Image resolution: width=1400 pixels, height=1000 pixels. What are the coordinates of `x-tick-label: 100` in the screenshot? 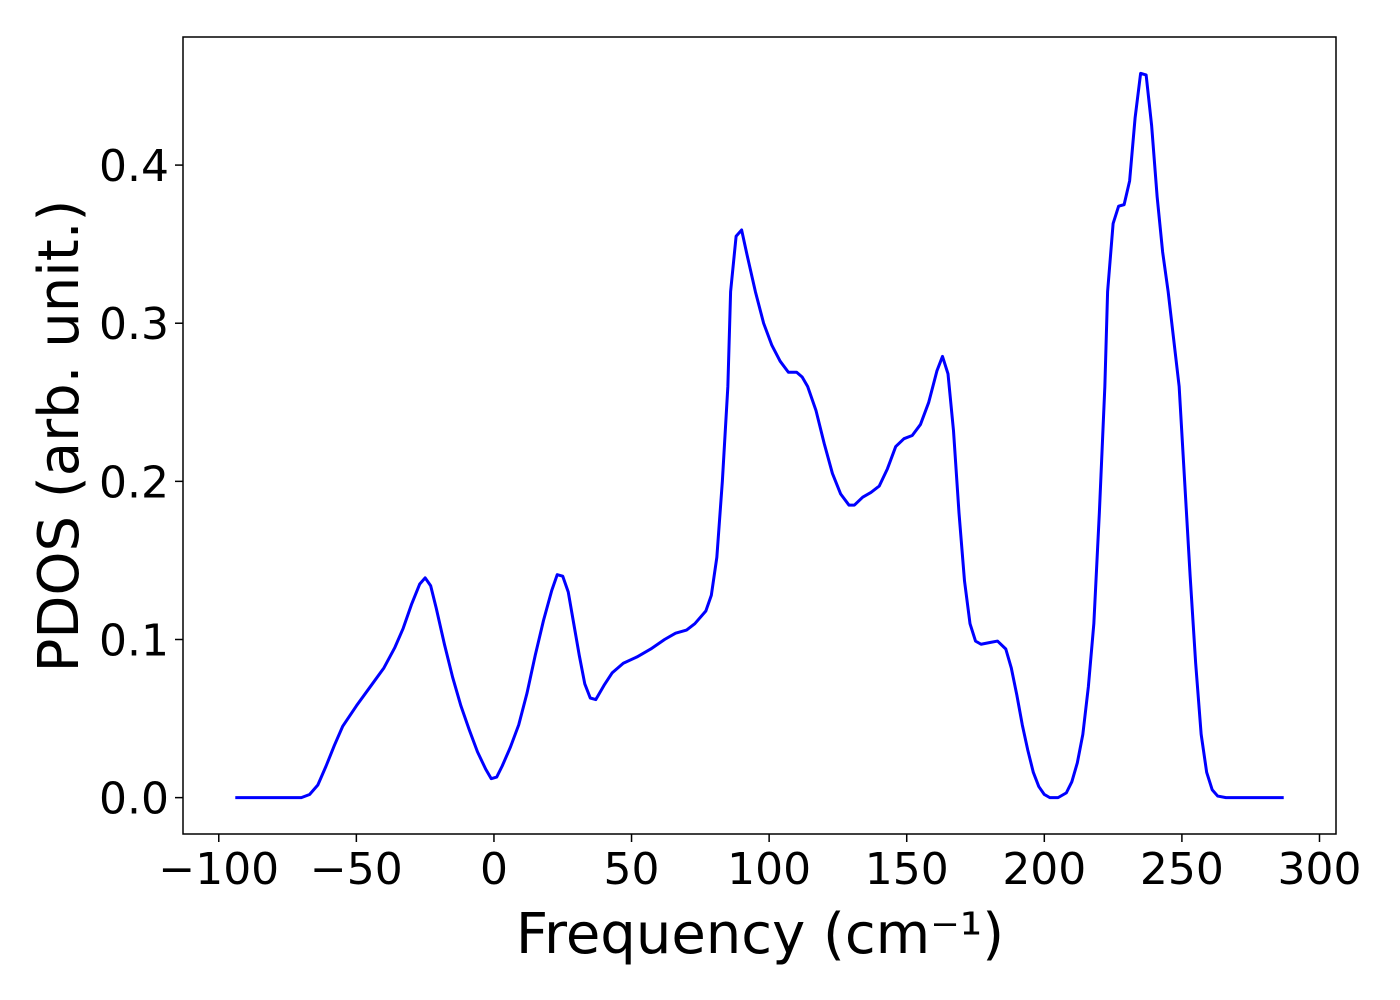 It's located at (769, 869).